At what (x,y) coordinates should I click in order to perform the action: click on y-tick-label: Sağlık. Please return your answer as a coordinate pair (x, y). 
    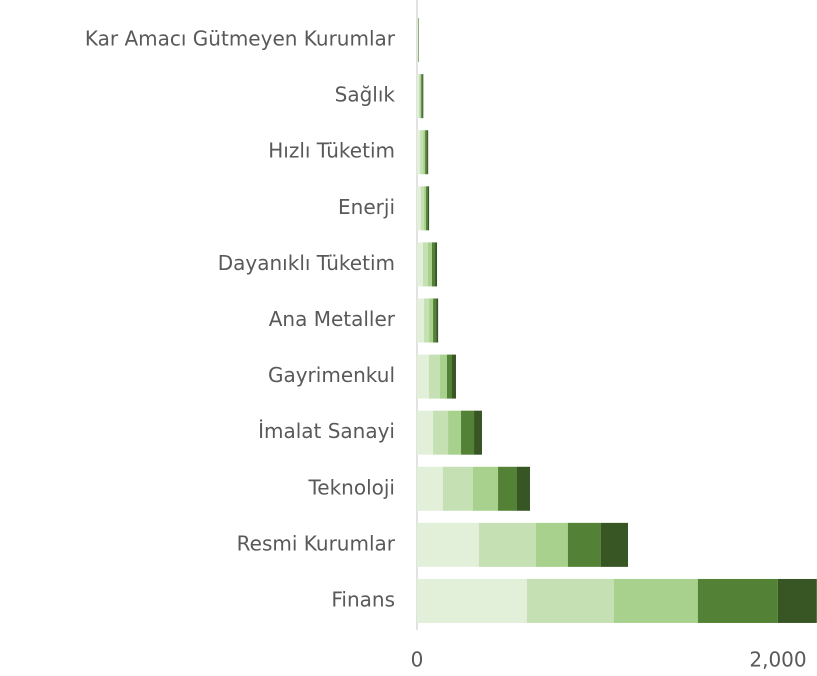
    Looking at the image, I should click on (365, 95).